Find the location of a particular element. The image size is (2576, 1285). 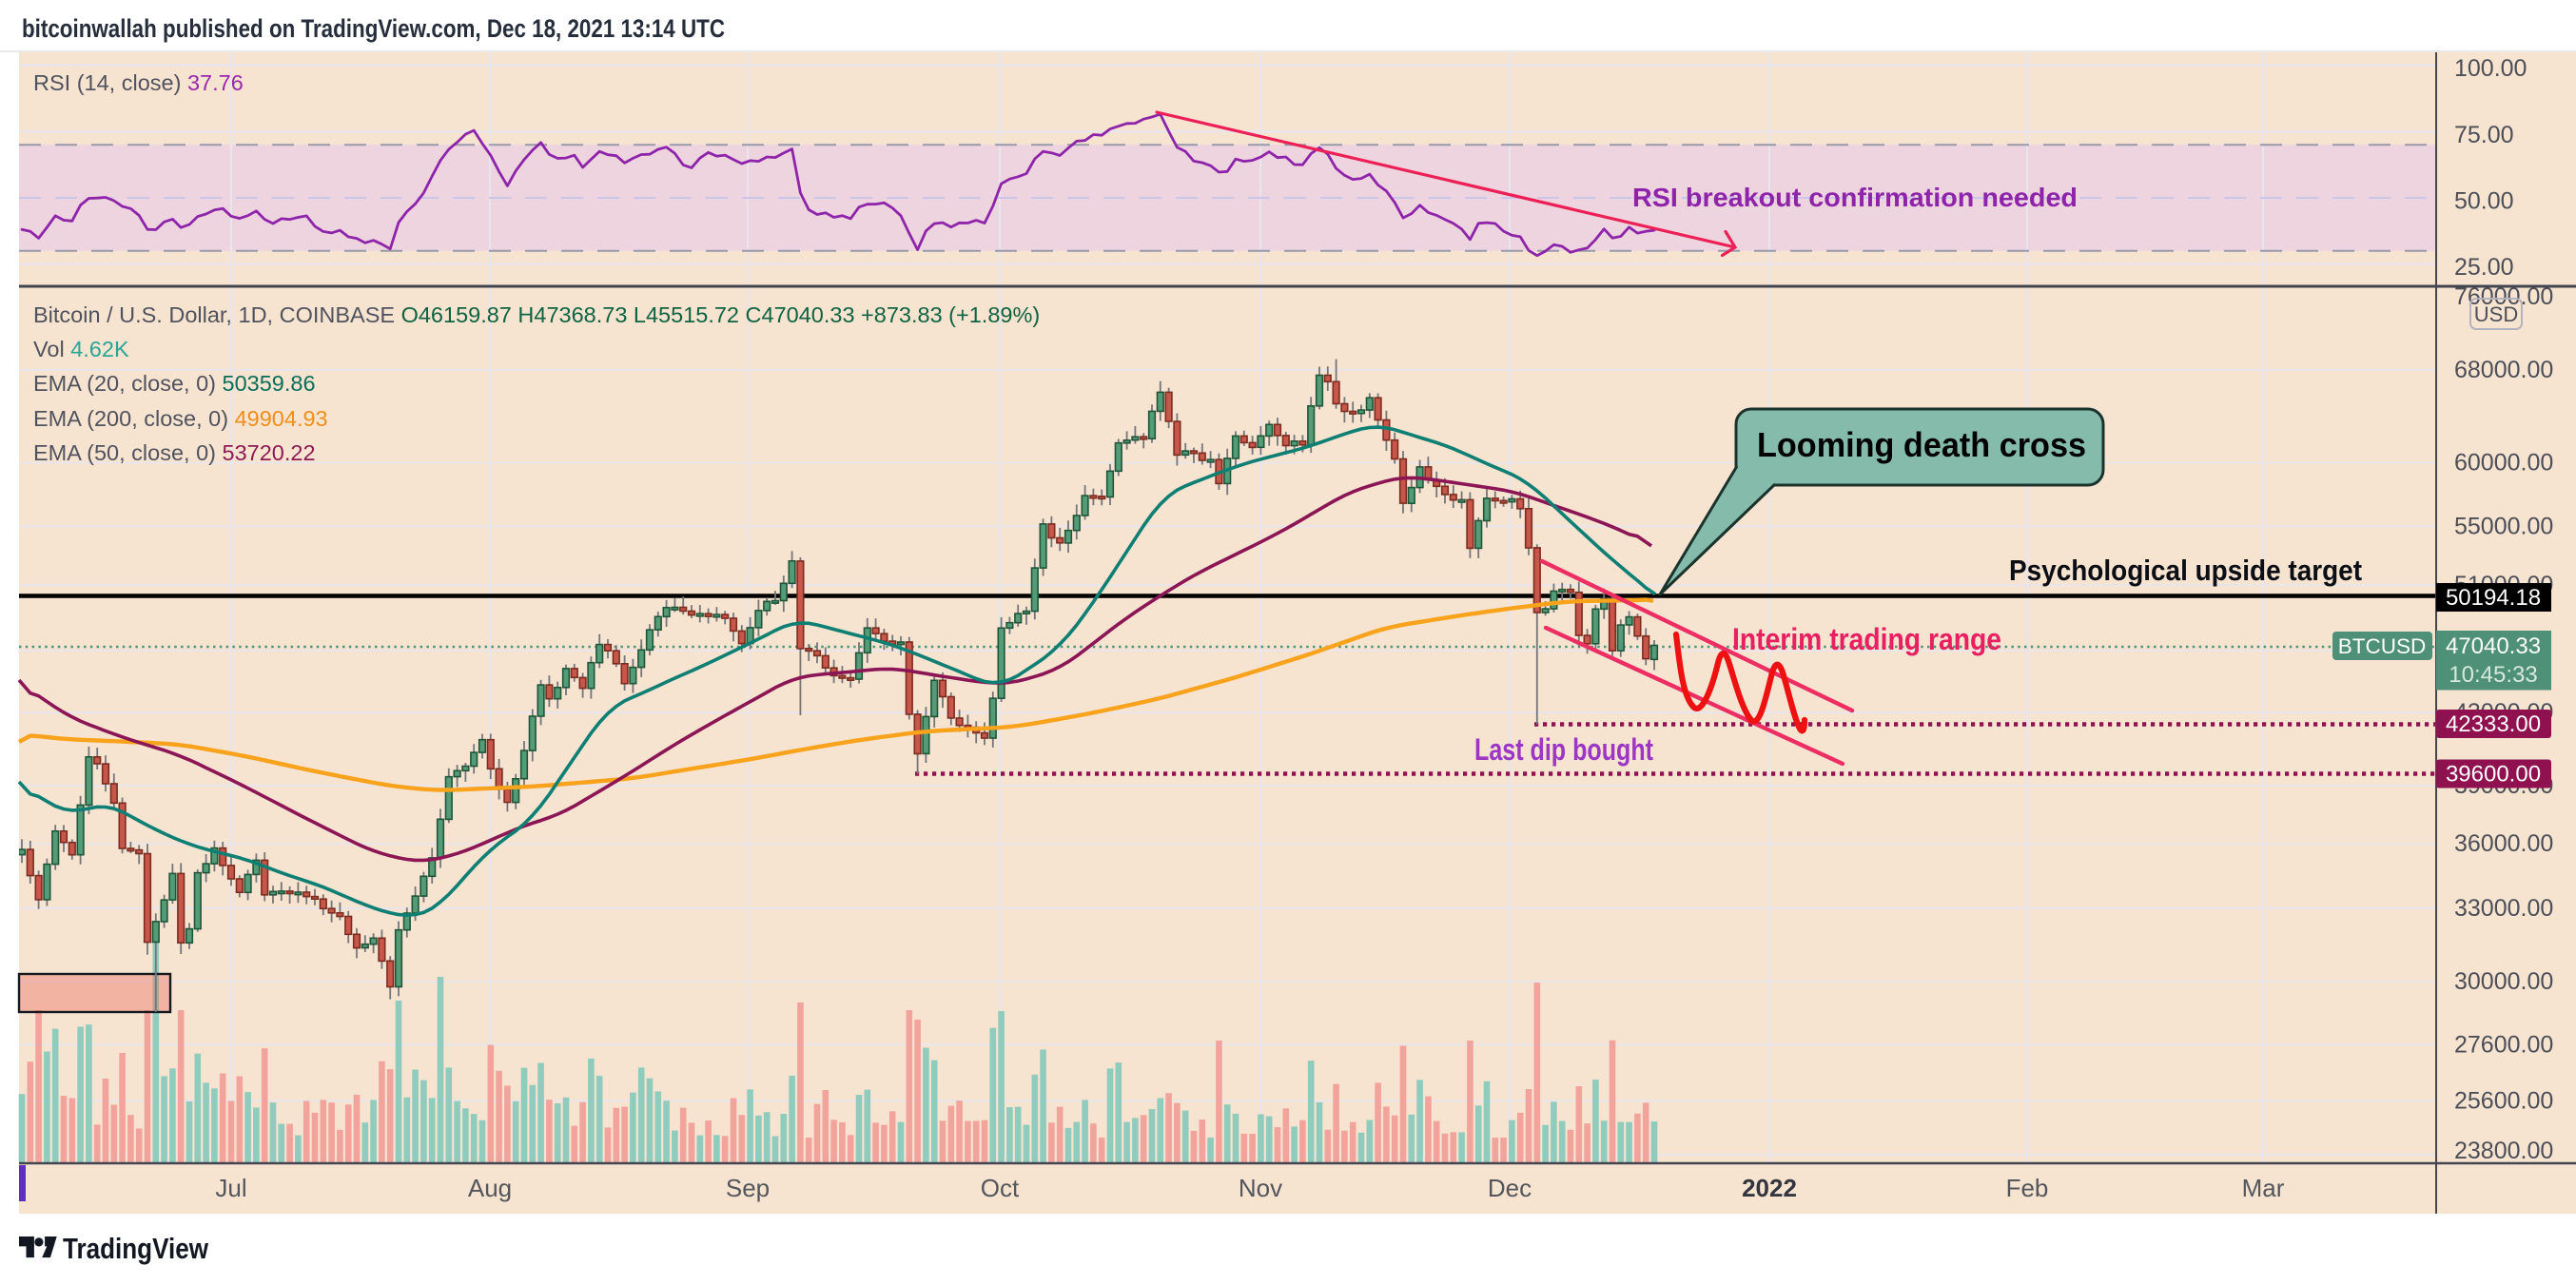

svg-text: 50194.18 is located at coordinates (2493, 598).